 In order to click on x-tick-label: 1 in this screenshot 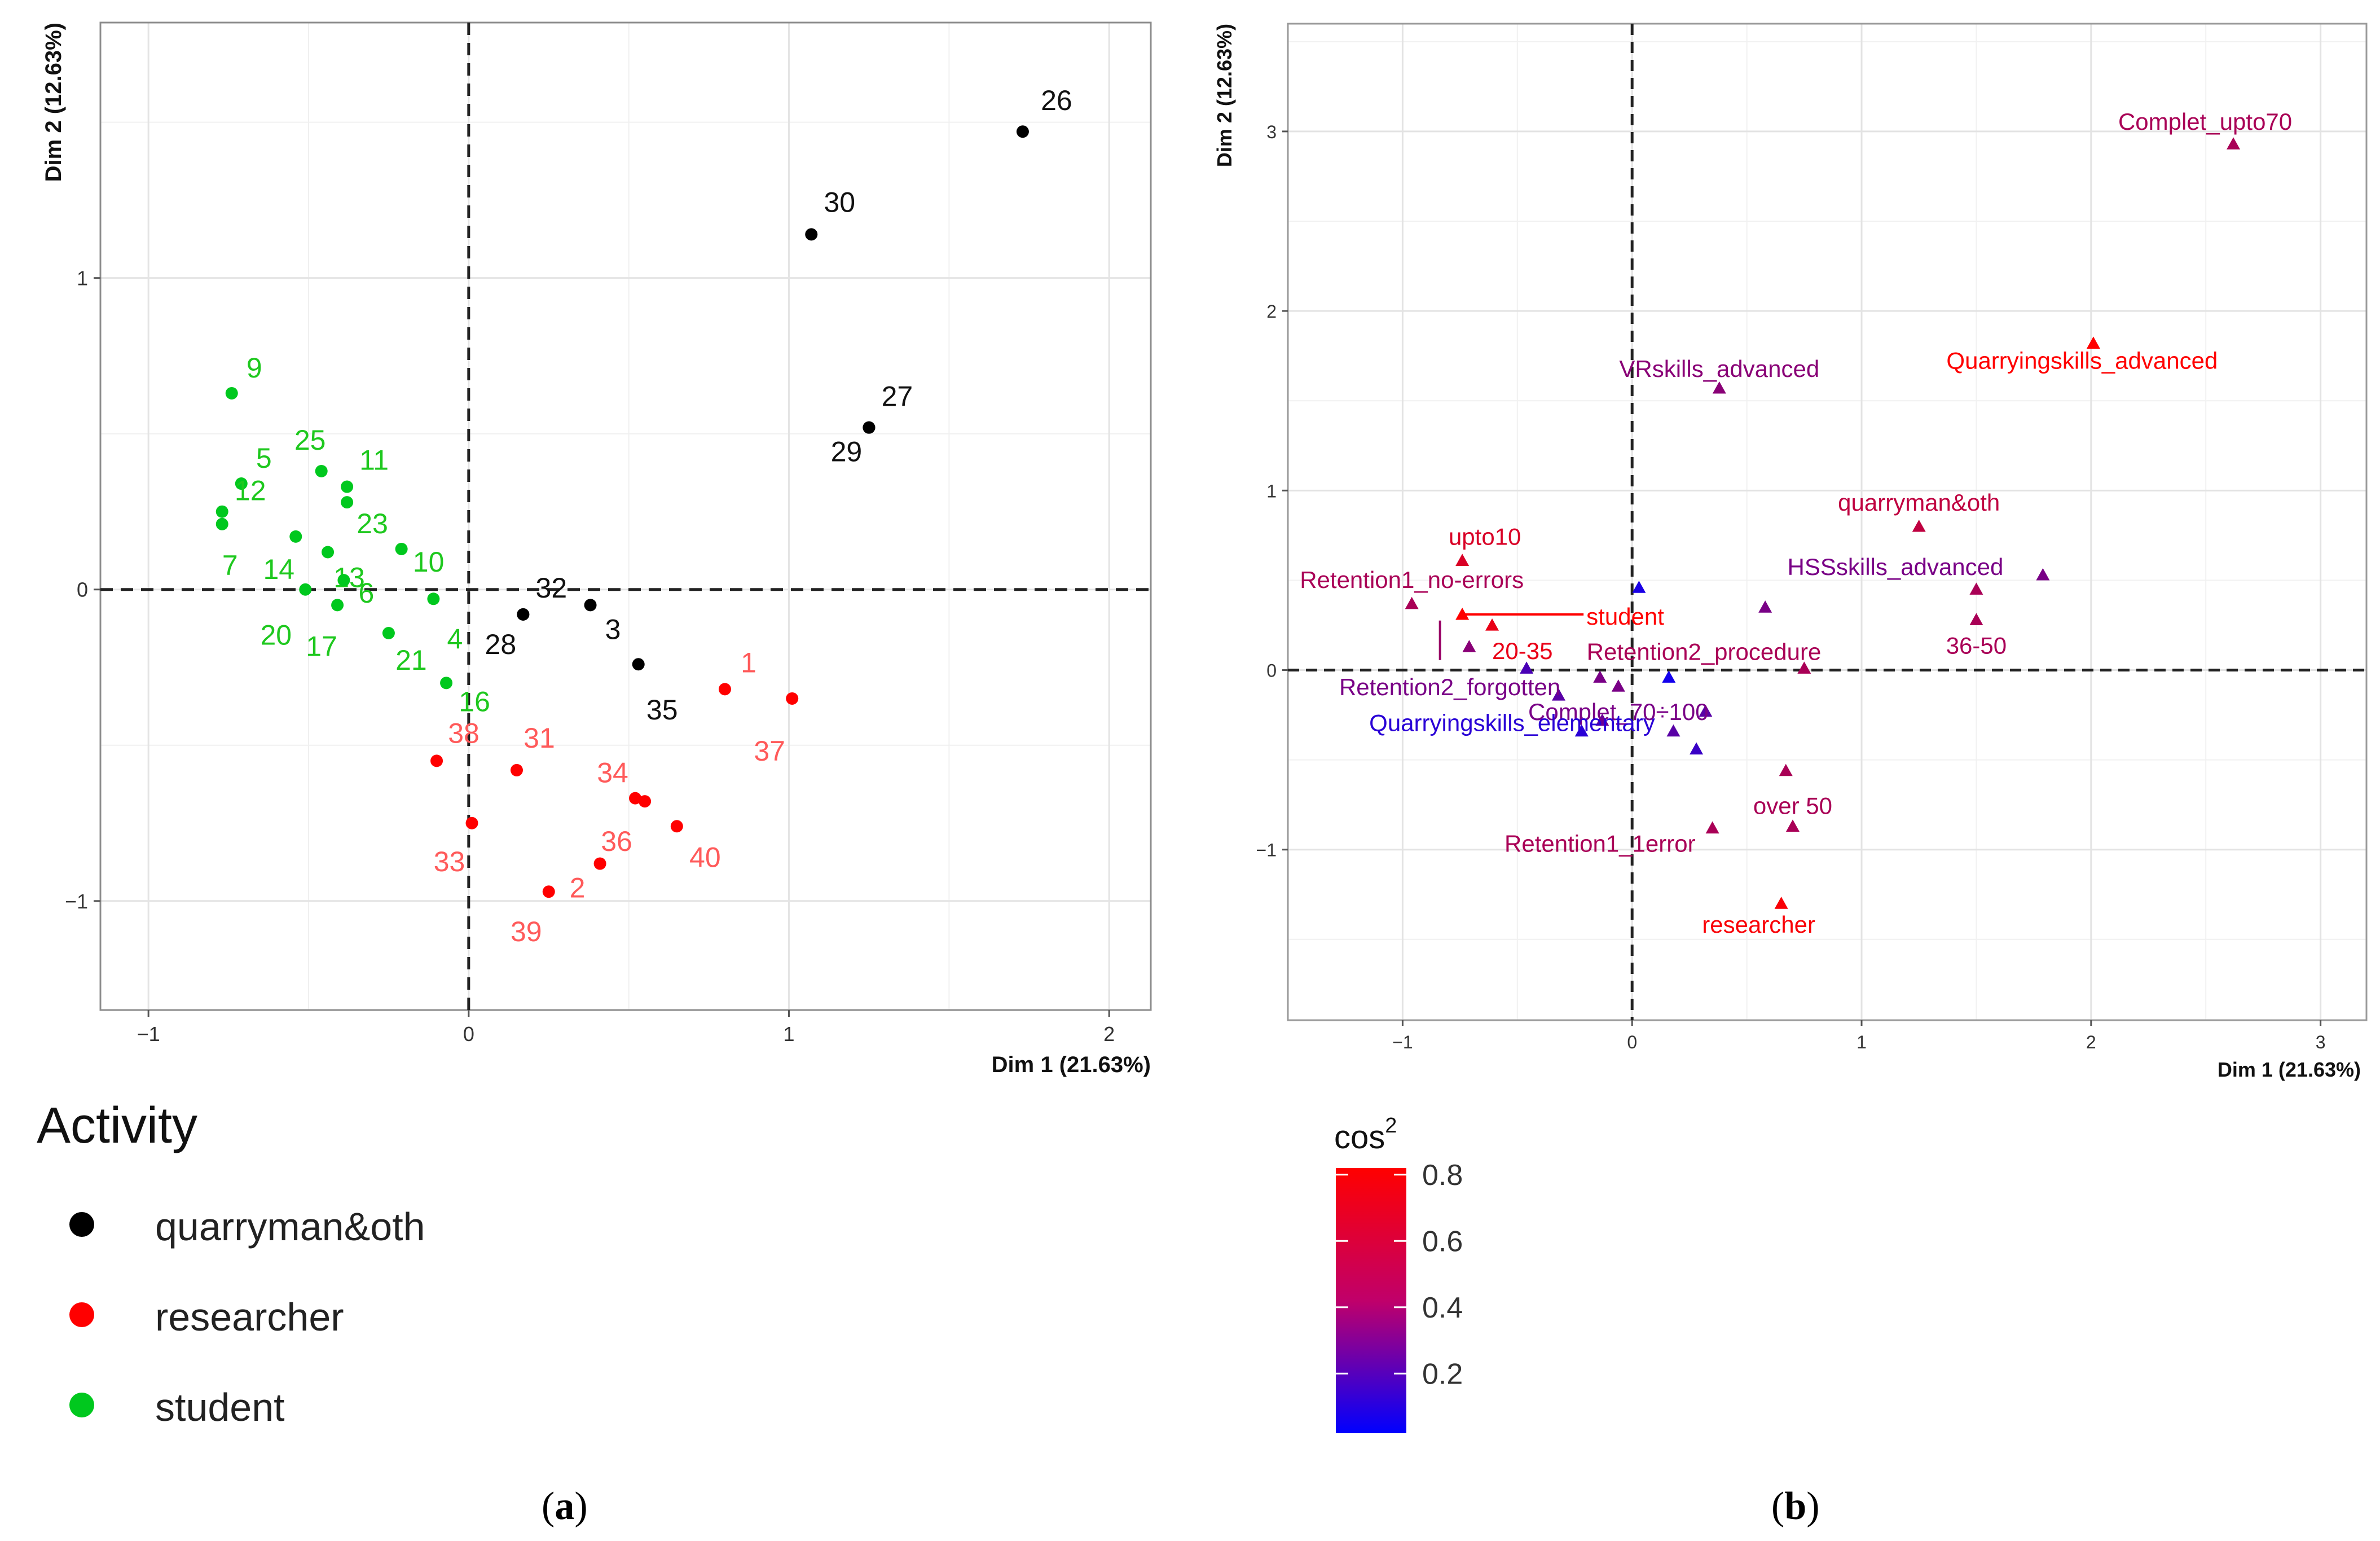, I will do `click(1862, 1042)`.